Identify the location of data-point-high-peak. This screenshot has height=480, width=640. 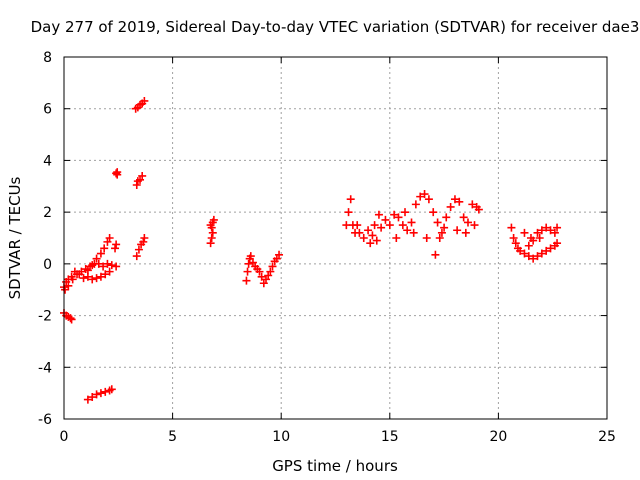
(144, 100).